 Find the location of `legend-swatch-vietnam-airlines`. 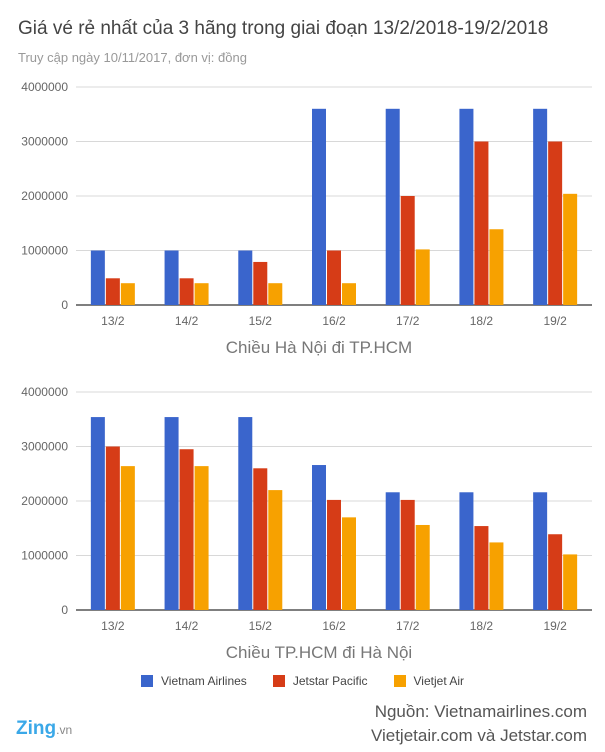

legend-swatch-vietnam-airlines is located at coordinates (146, 681).